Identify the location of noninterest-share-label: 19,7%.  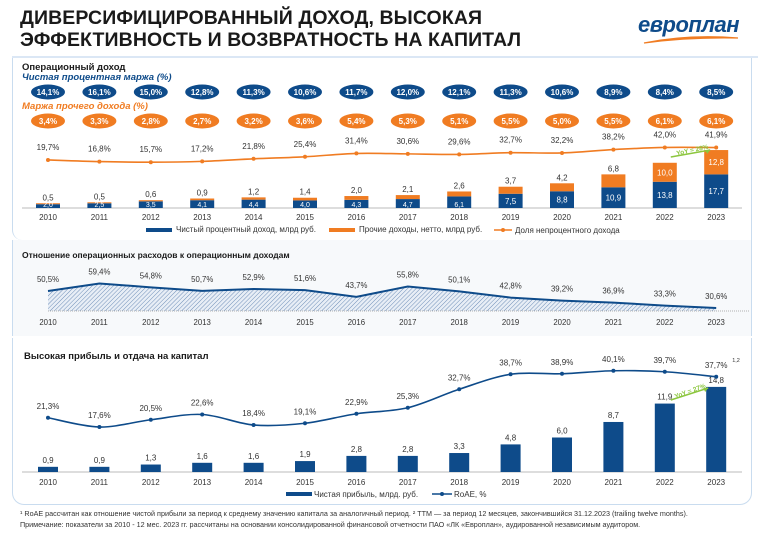
(48, 147).